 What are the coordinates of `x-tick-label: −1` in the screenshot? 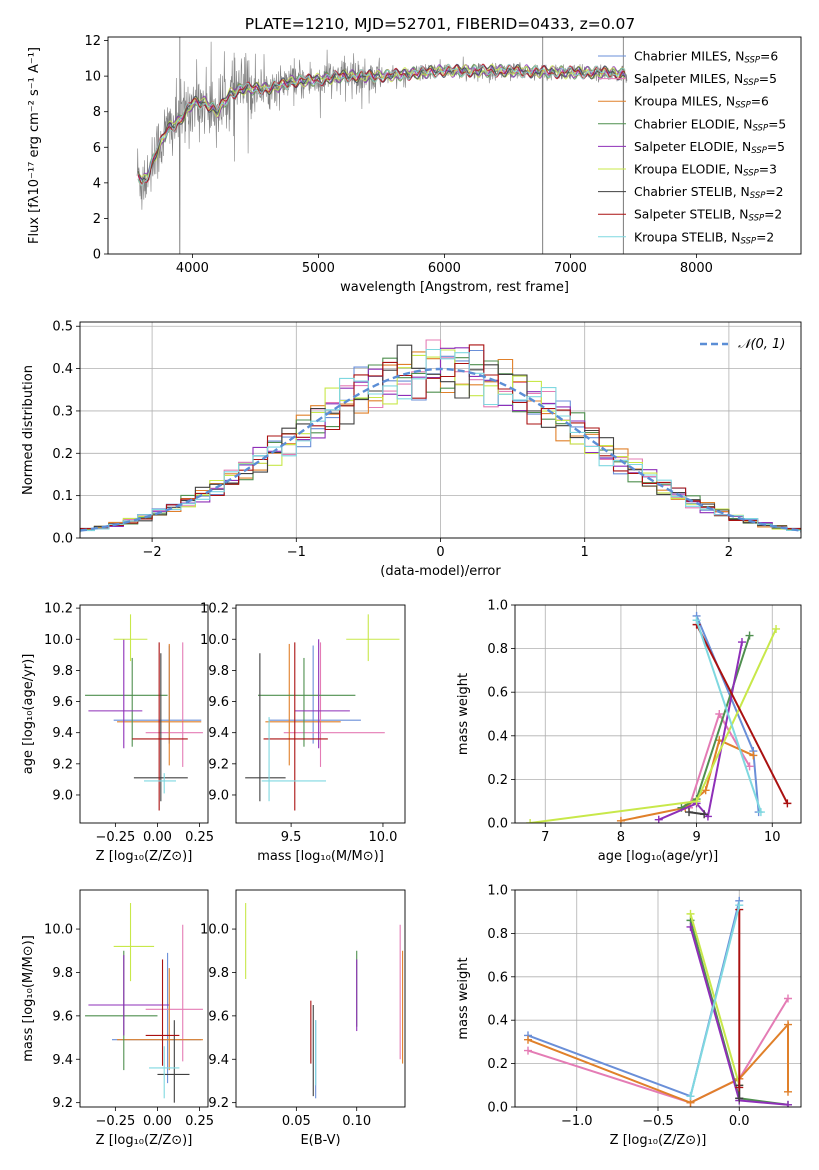 It's located at (296, 552).